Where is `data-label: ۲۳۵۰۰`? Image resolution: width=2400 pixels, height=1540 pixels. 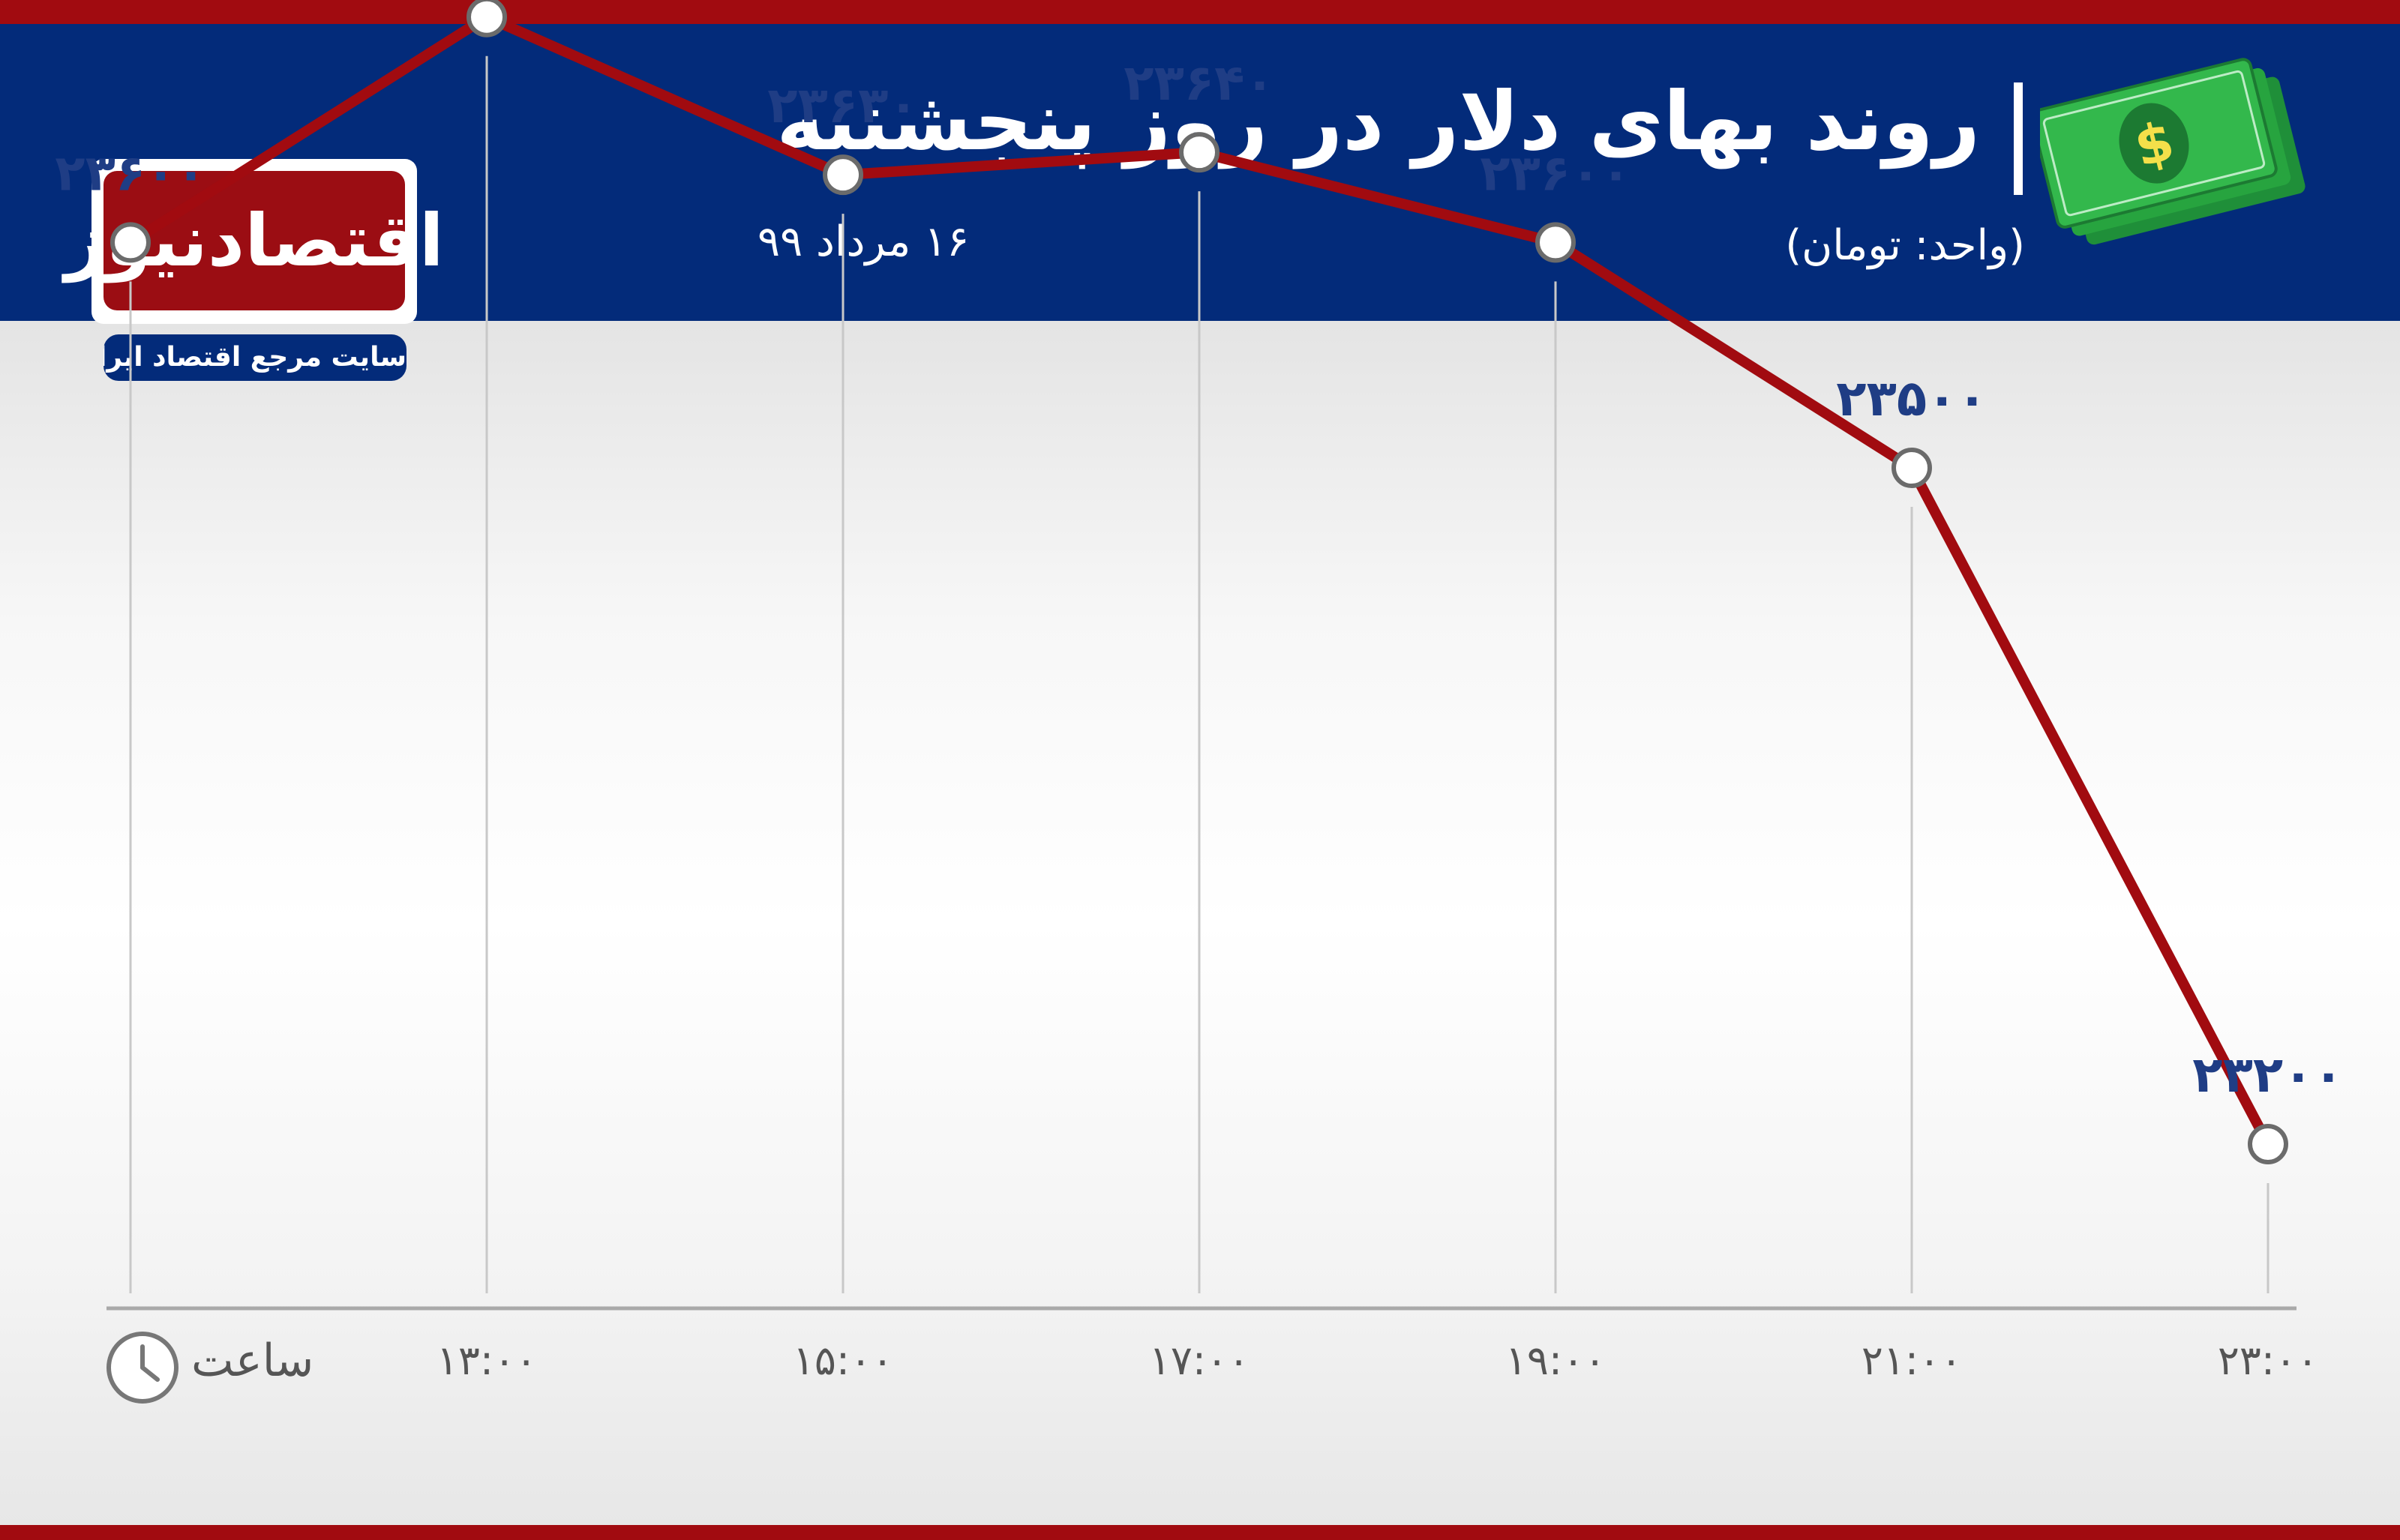 data-label: ۲۳۵۰۰ is located at coordinates (1911, 398).